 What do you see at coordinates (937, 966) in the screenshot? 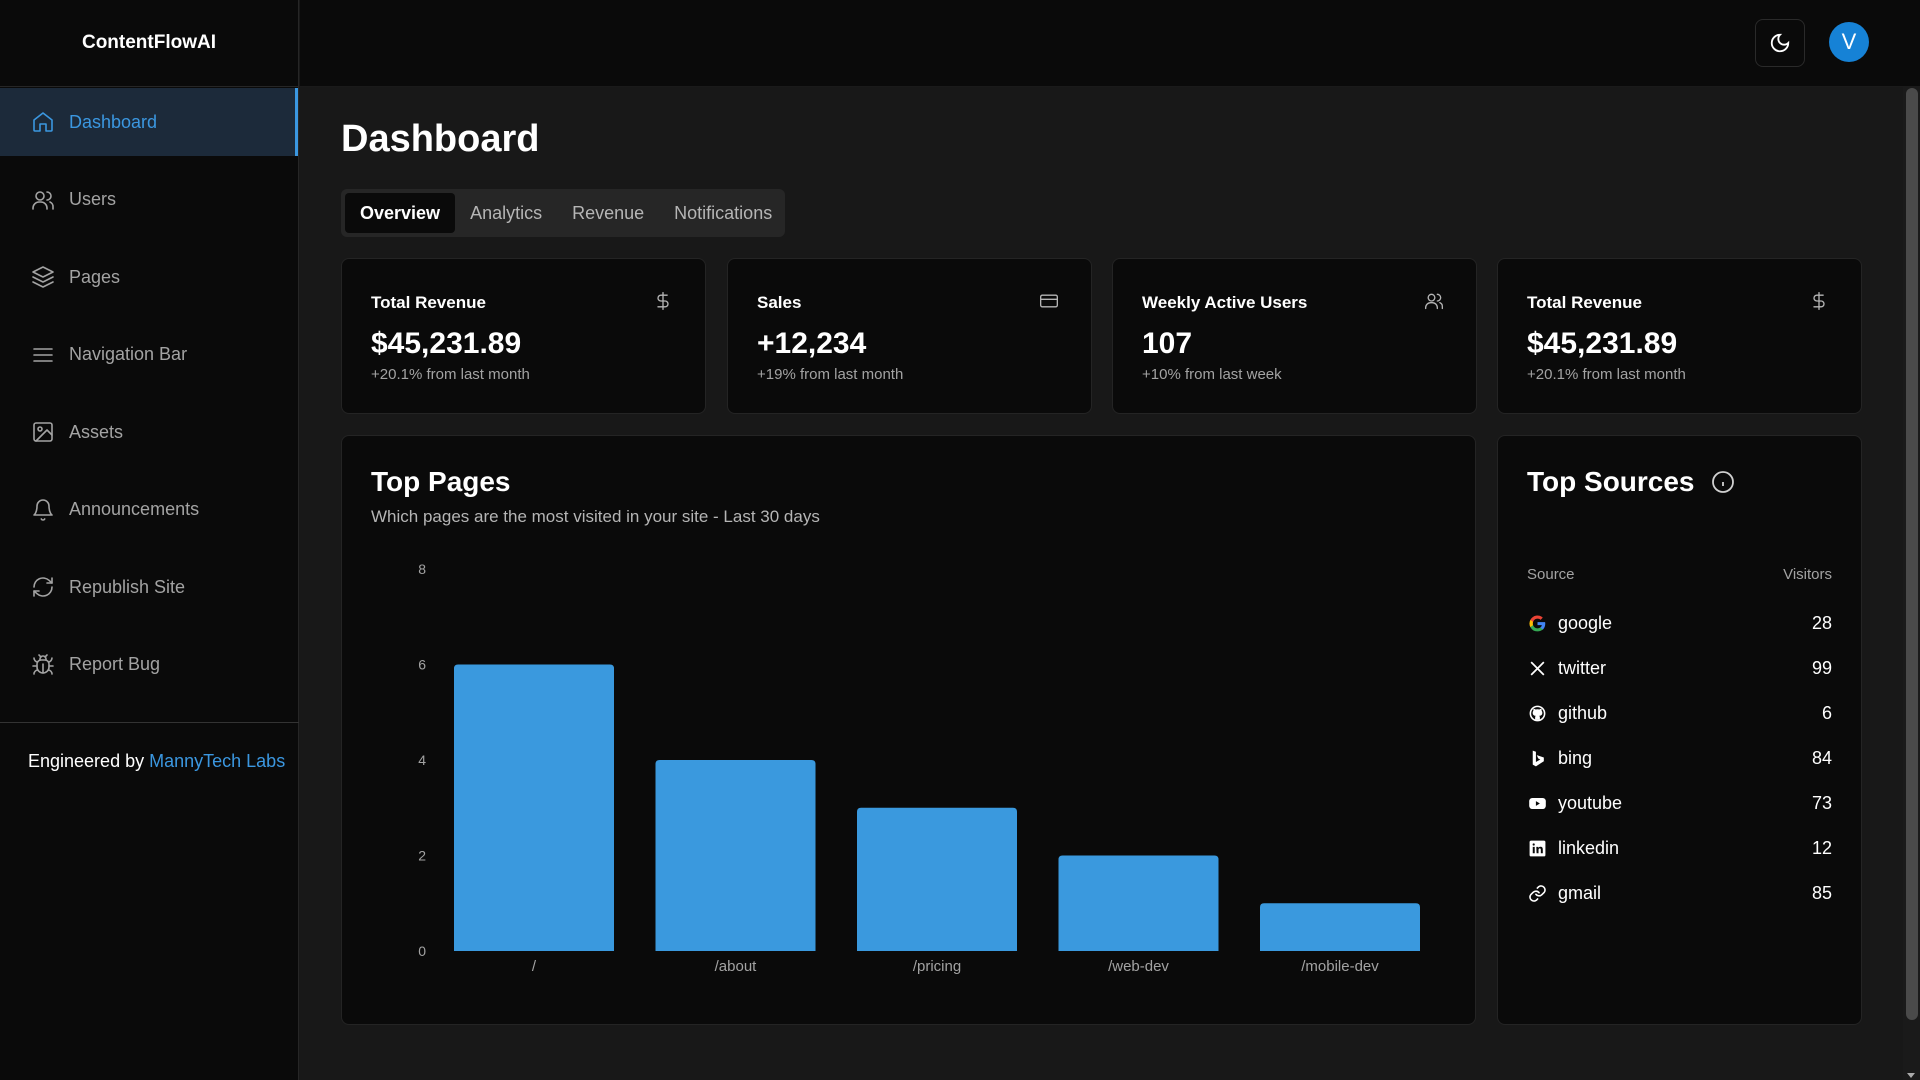
I see `x-tick-label: /pricing` at bounding box center [937, 966].